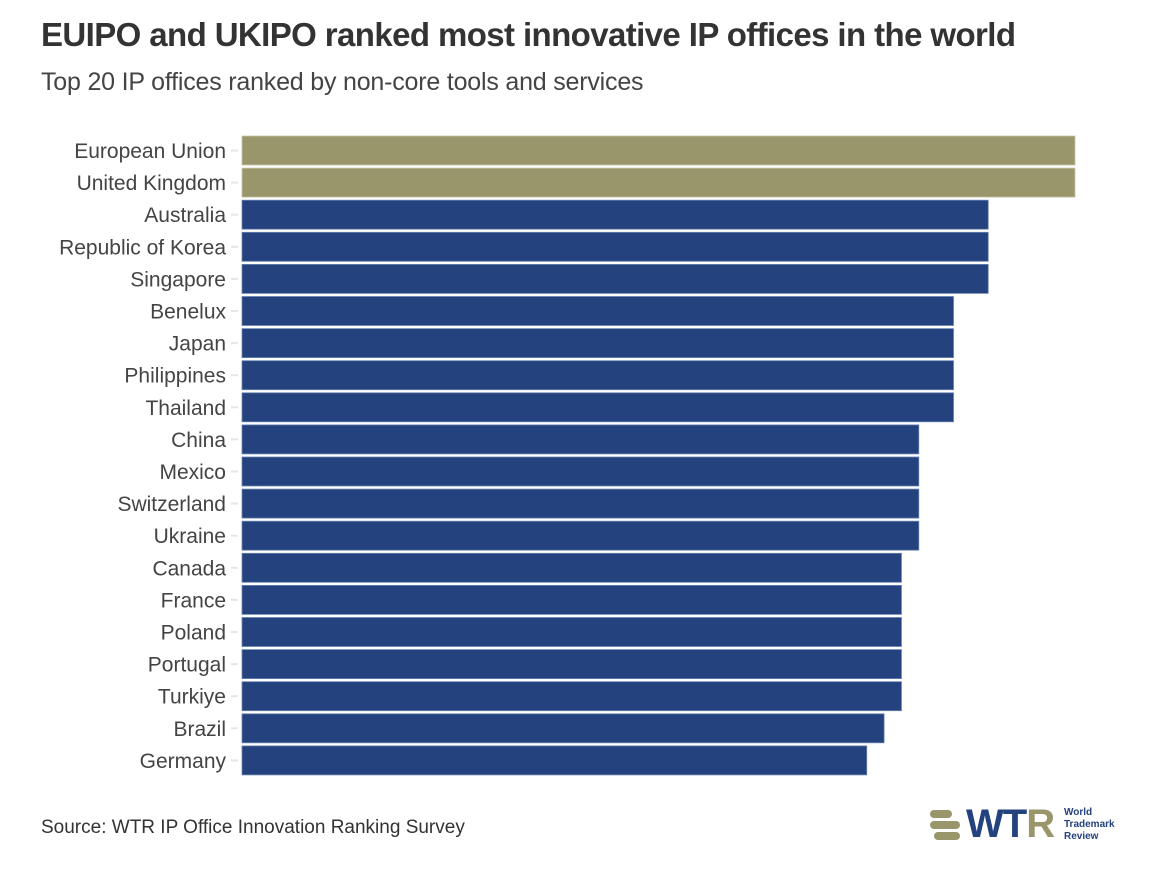 The height and width of the screenshot is (870, 1173). I want to click on category-label: France, so click(193, 600).